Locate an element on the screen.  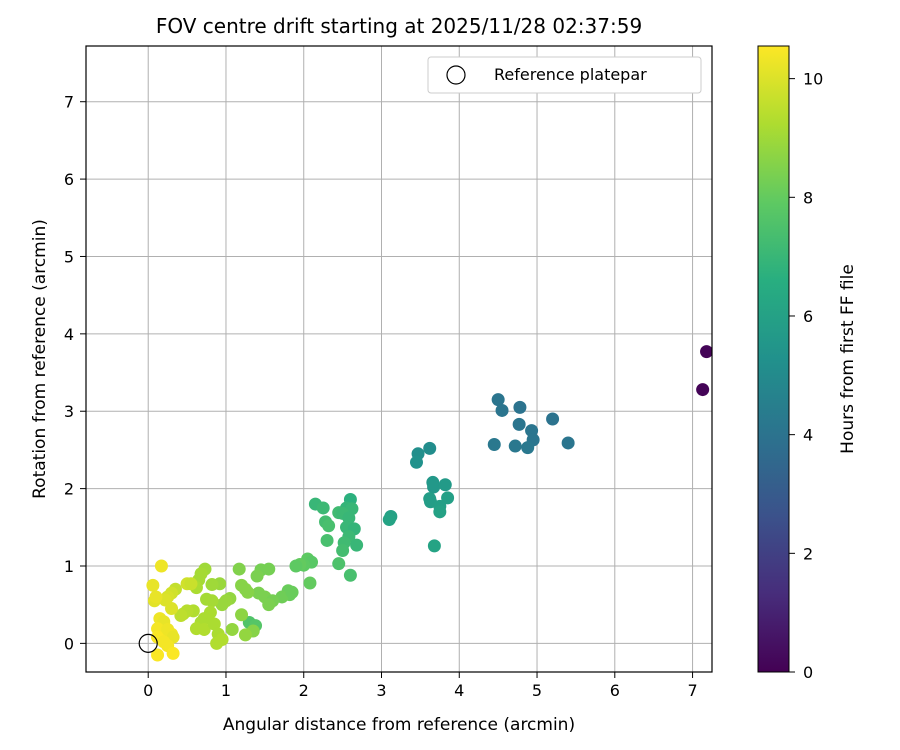
colorbar-tick-label: 10 is located at coordinates (813, 79).